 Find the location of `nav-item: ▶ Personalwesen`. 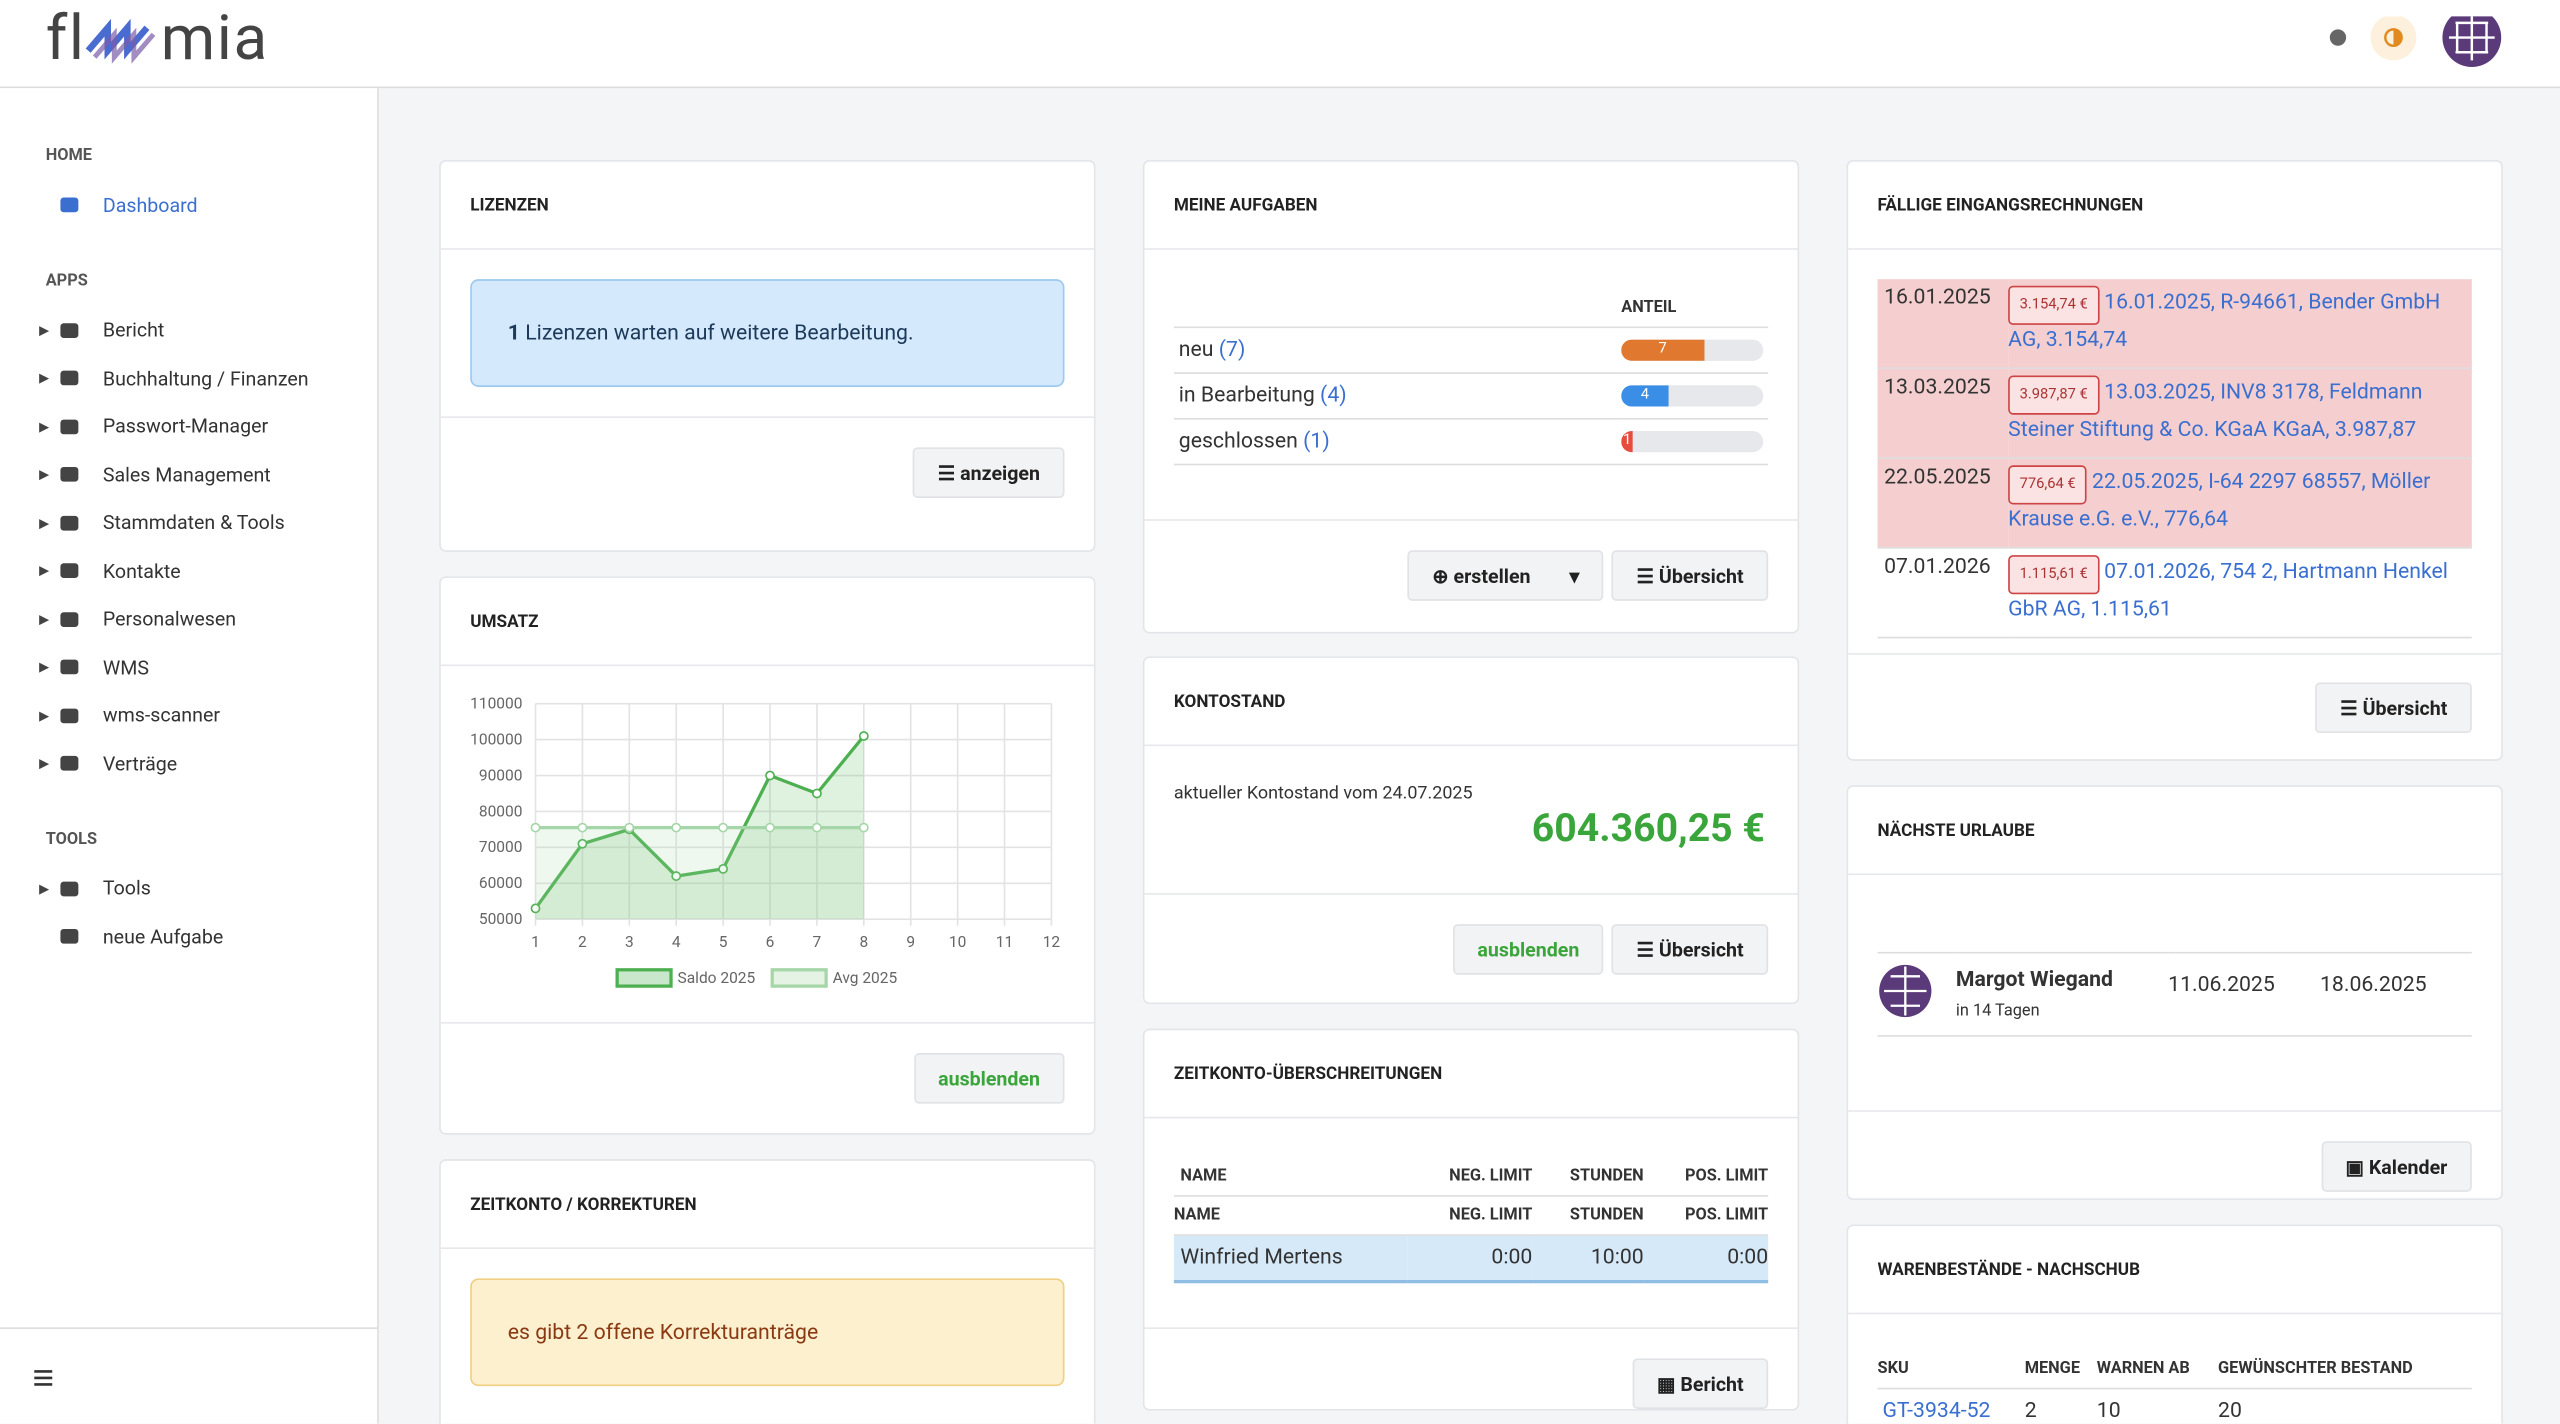

nav-item: ▶ Personalwesen is located at coordinates (188, 619).